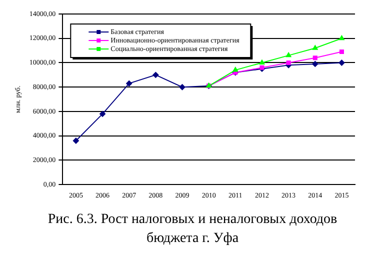 The width and height of the screenshot is (385, 265). What do you see at coordinates (192, 229) in the screenshot?
I see `text: Рис. 6.3. Рост налоговых и неналоговых доходов бюджета г. Уфа` at bounding box center [192, 229].